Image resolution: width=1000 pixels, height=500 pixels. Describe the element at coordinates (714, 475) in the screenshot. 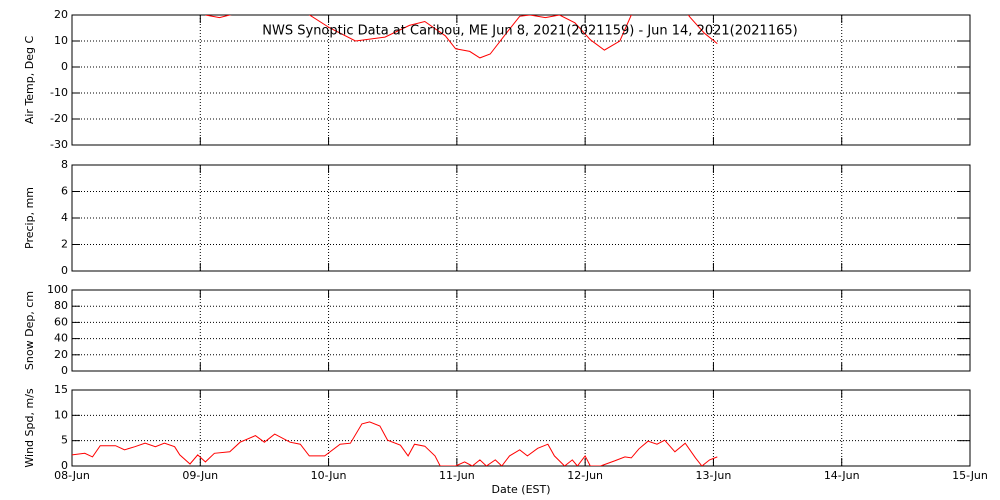

I see `x-tick-label: 13-Jun` at that location.